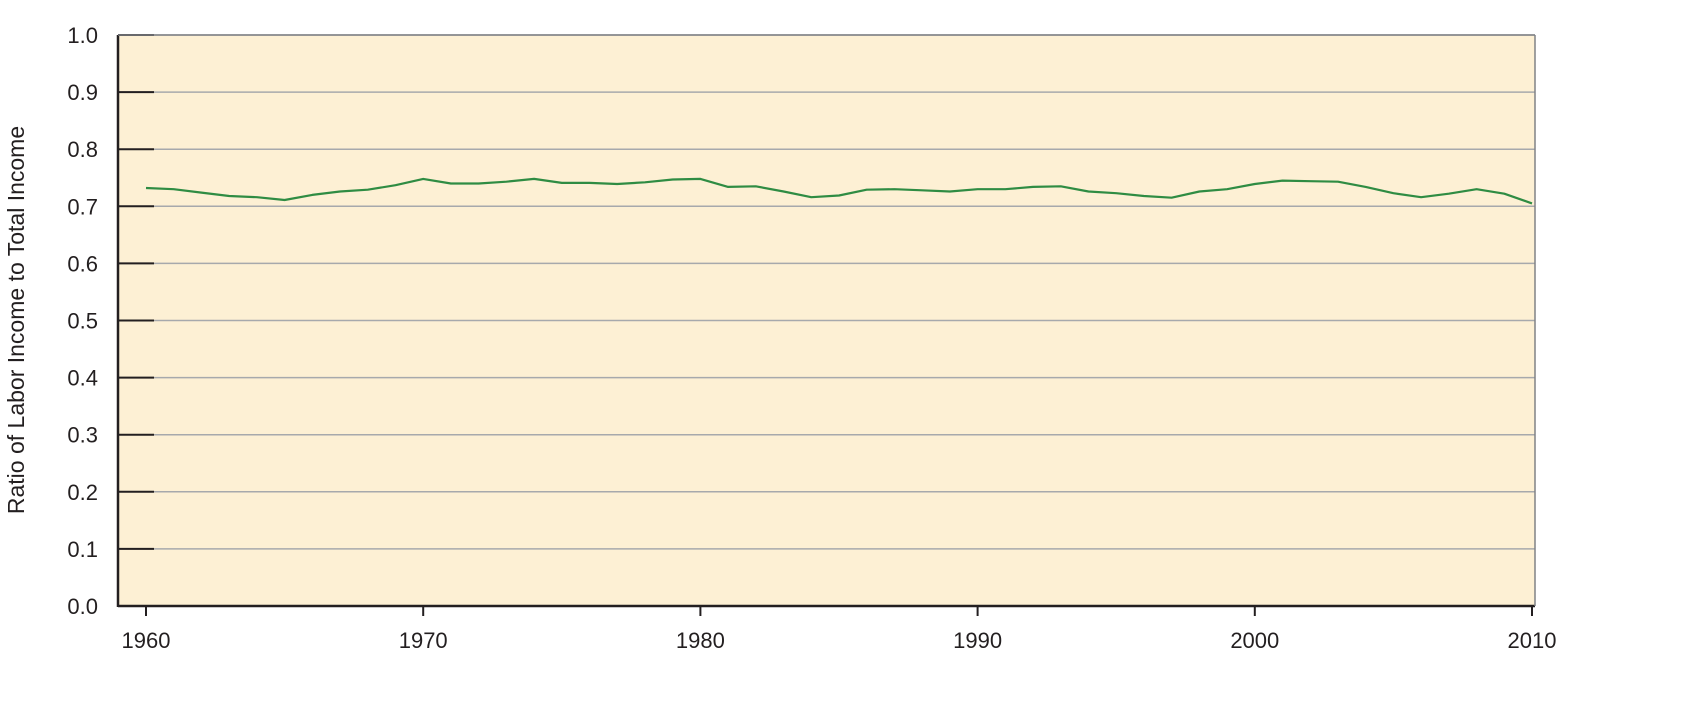  What do you see at coordinates (839, 191) in the screenshot?
I see `series-line` at bounding box center [839, 191].